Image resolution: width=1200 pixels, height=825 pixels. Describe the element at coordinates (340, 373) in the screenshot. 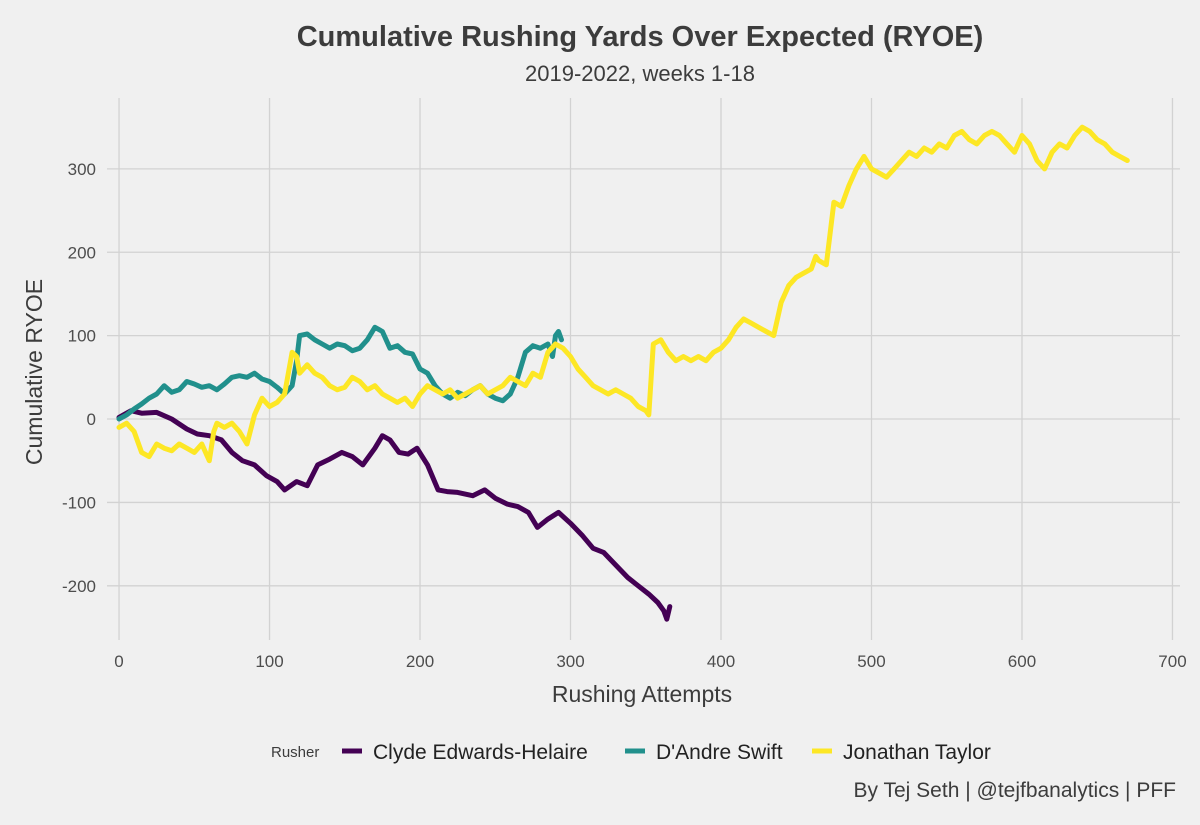

I see `series-line-d-andre-swift` at that location.